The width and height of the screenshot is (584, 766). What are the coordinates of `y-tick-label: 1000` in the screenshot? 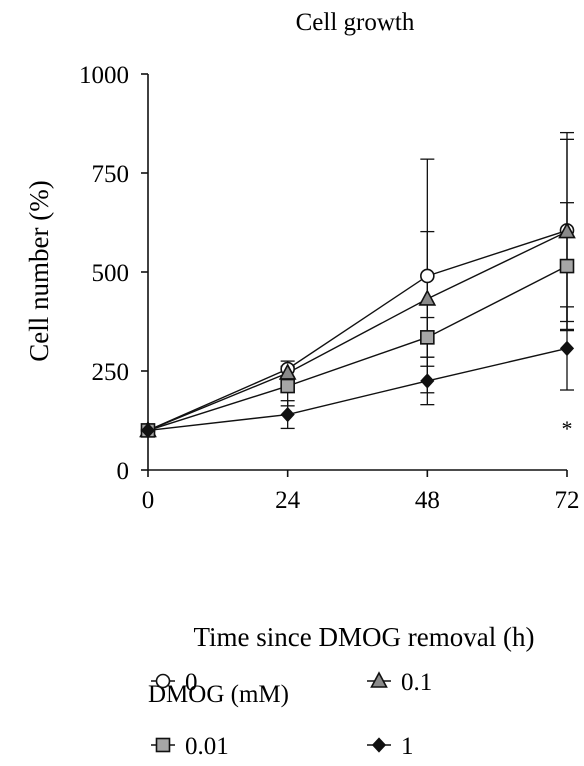 It's located at (104, 75).